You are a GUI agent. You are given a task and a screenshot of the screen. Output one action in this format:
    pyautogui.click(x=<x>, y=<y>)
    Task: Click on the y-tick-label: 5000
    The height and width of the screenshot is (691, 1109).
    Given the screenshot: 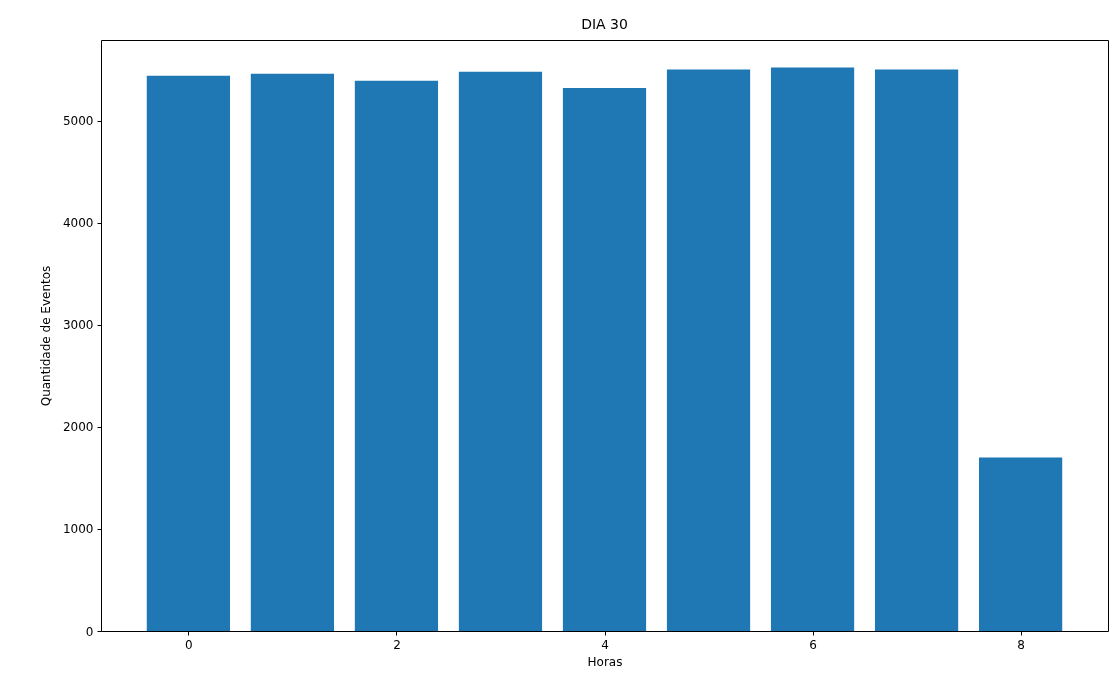 What is the action you would take?
    pyautogui.click(x=78, y=121)
    